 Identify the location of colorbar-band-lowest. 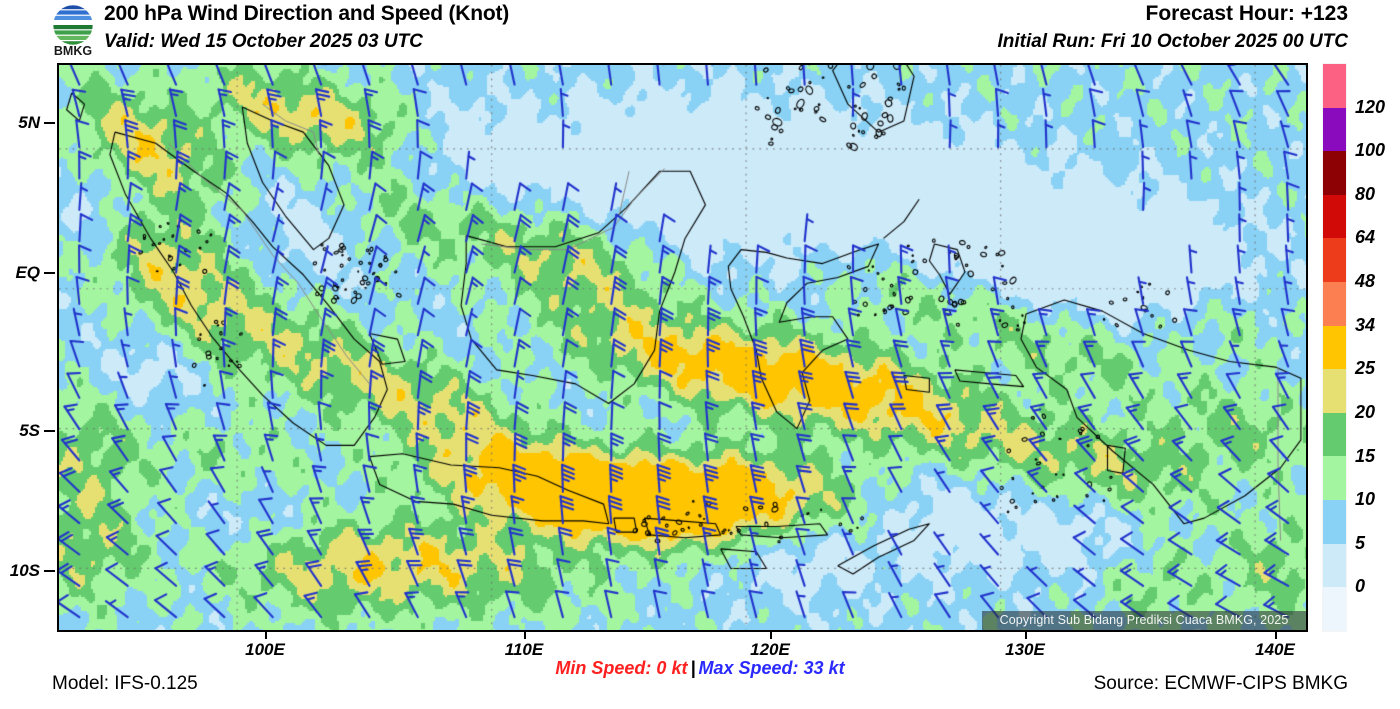
(1334, 609).